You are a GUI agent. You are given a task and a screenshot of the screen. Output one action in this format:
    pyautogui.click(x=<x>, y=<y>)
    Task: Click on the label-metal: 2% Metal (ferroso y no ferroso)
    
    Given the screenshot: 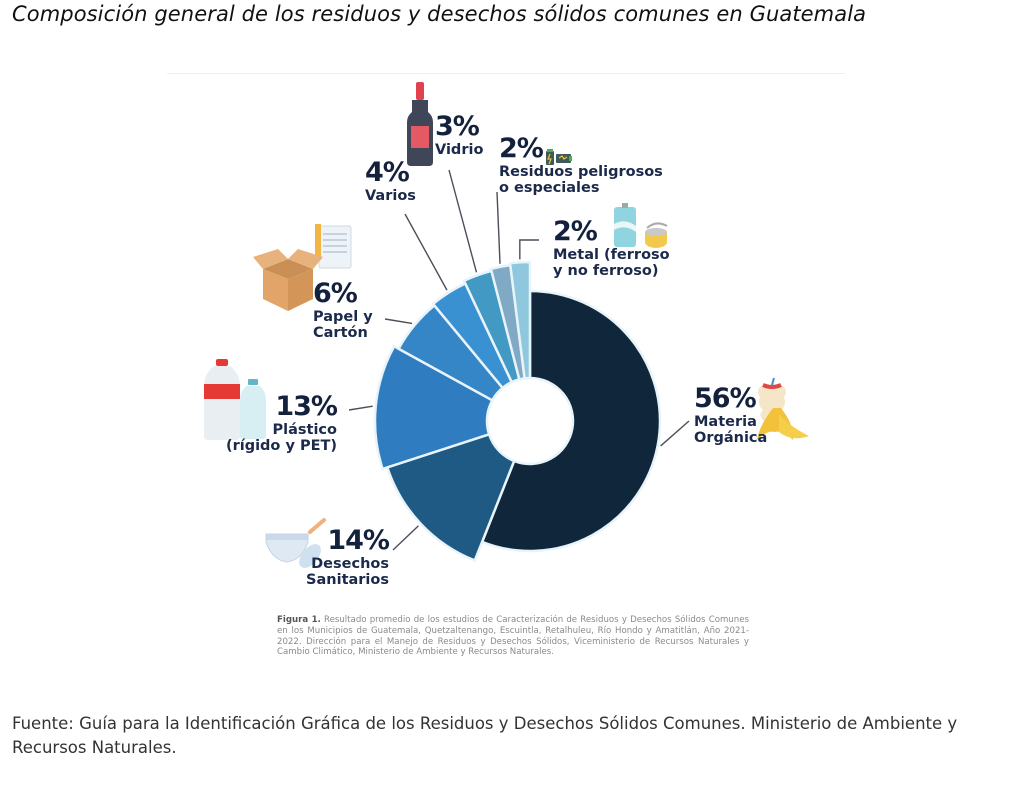 What is the action you would take?
    pyautogui.click(x=611, y=248)
    